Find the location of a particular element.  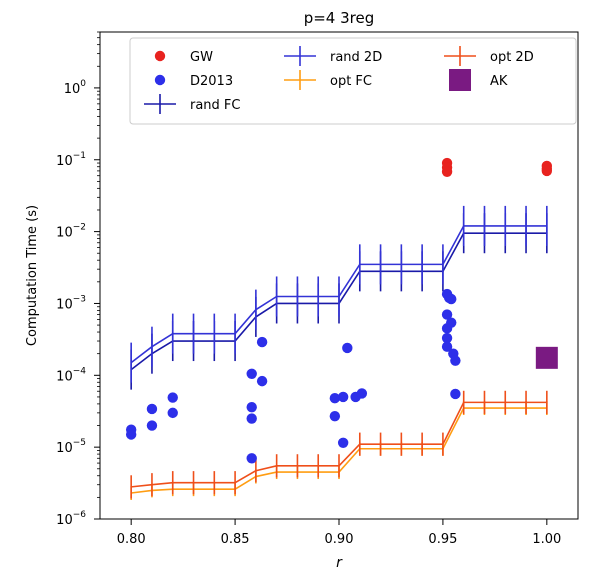

y-tick-label: 10⁻³ is located at coordinates (71, 303).